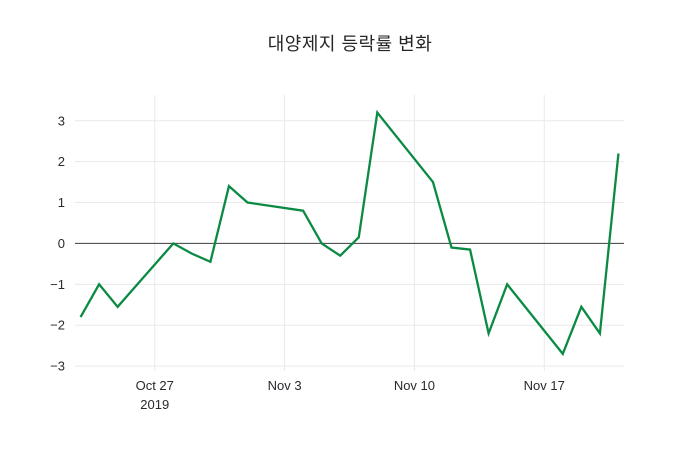 The width and height of the screenshot is (700, 450). I want to click on x-axis-year-label: 2019, so click(154, 404).